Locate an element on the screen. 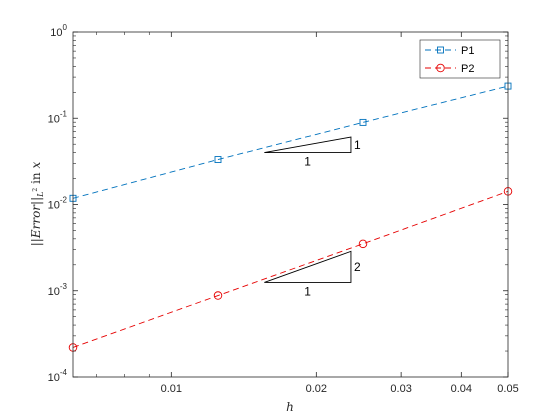 The image size is (560, 420). triangle-rise-label: 2 is located at coordinates (357, 267).